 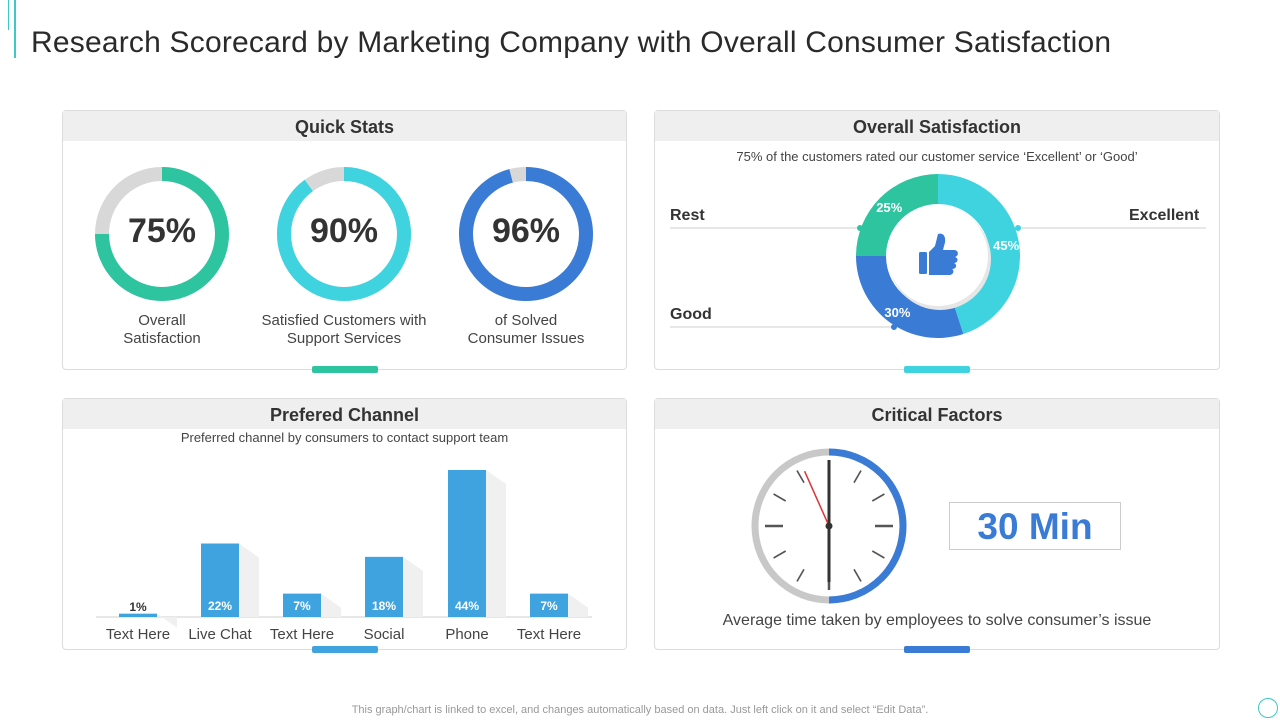 I want to click on satisfaction-donut-chart: 45% 30% 25%, so click(x=938, y=256).